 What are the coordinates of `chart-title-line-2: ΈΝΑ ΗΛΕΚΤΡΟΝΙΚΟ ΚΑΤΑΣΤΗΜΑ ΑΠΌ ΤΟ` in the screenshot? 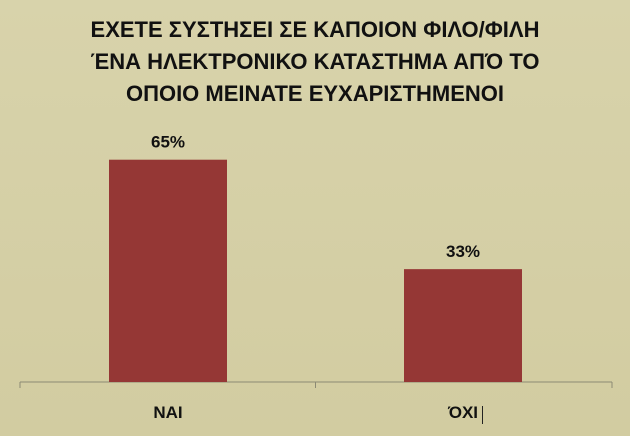 It's located at (315, 61).